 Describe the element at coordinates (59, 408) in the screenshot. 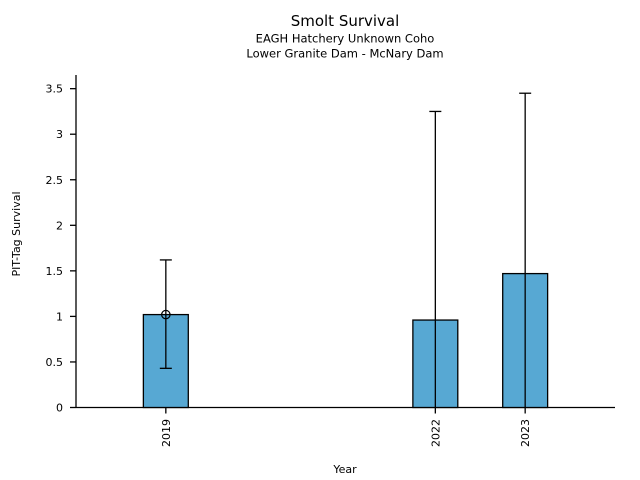

I see `y-tick-label: 0` at that location.